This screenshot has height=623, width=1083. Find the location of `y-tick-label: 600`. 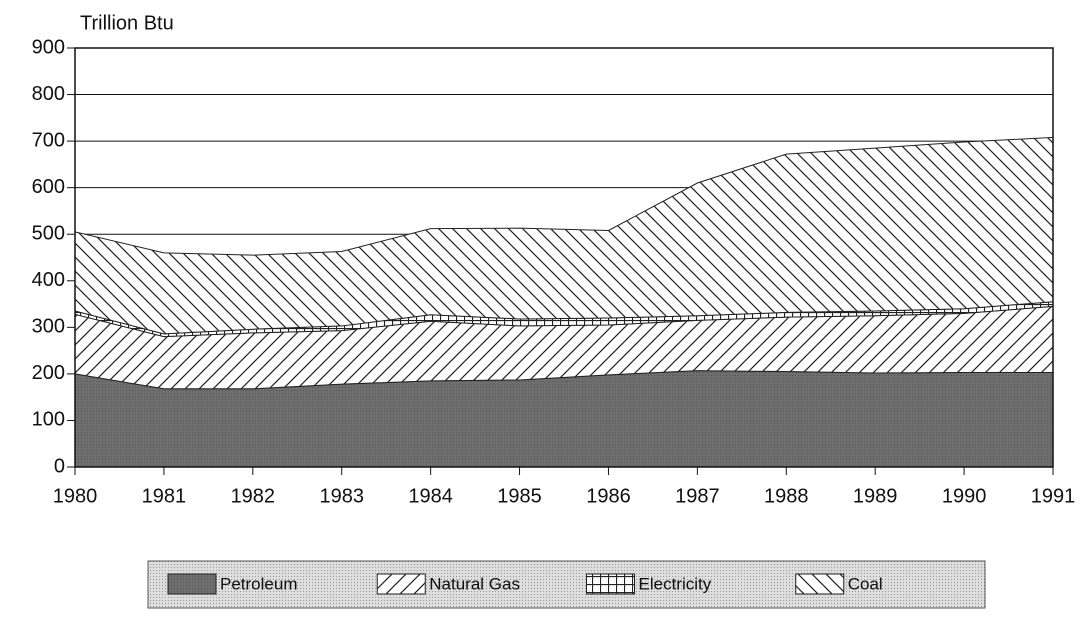

y-tick-label: 600 is located at coordinates (48, 187).